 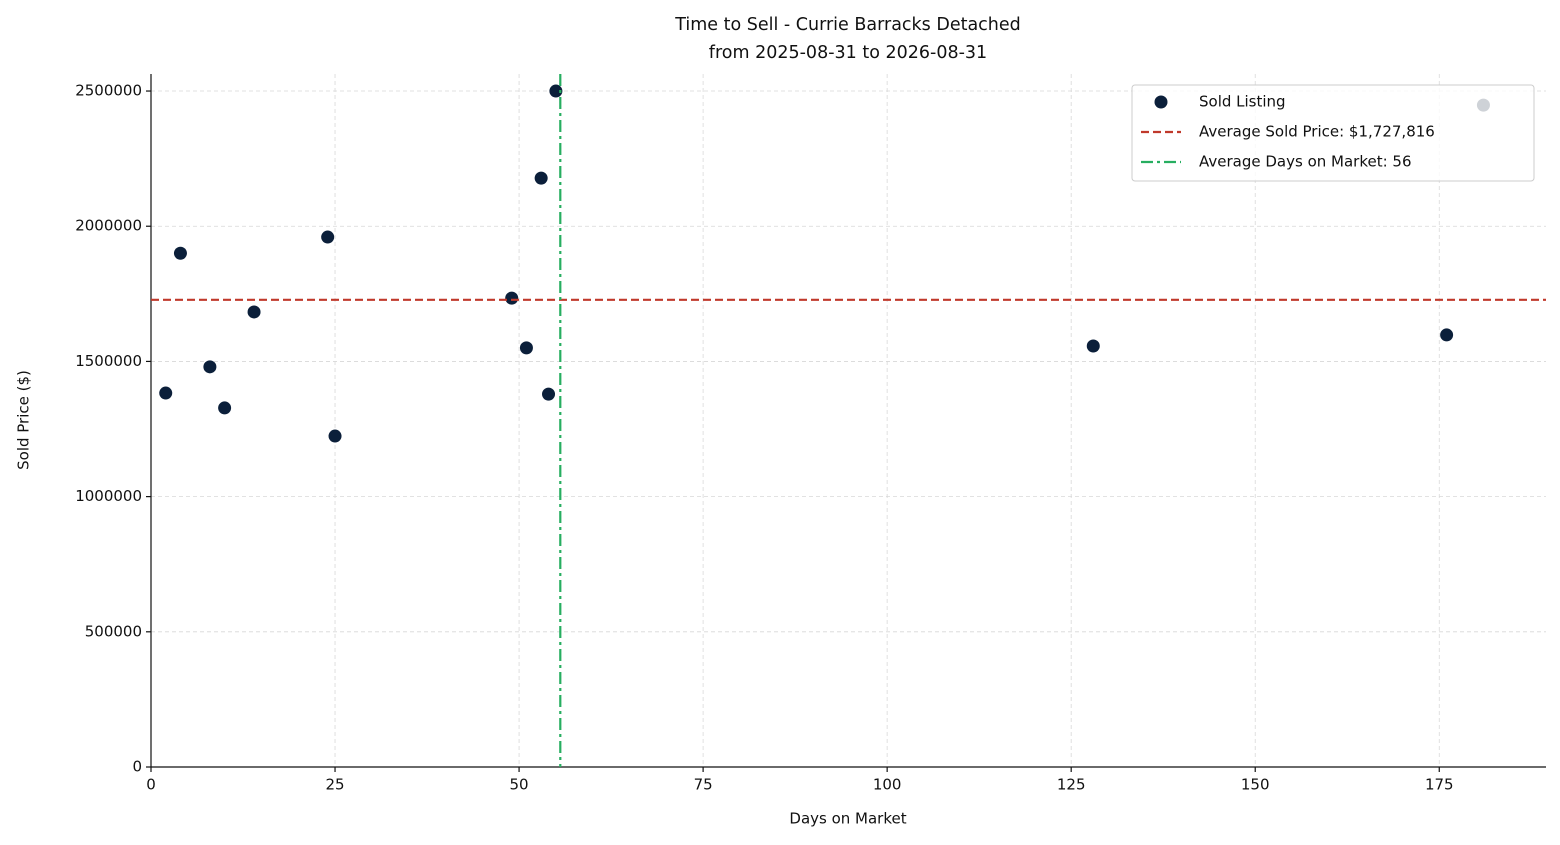 I want to click on y-tick-label: 2000000, so click(x=108, y=226).